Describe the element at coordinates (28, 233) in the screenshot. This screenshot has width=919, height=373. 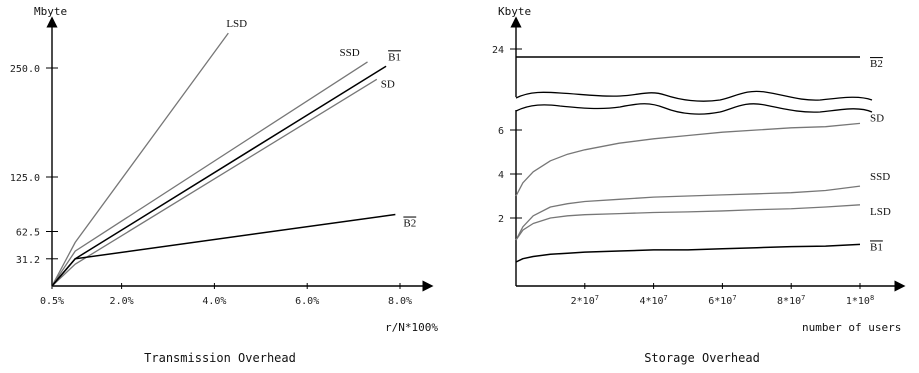
I see `left-y-tick-label: 62.5` at that location.